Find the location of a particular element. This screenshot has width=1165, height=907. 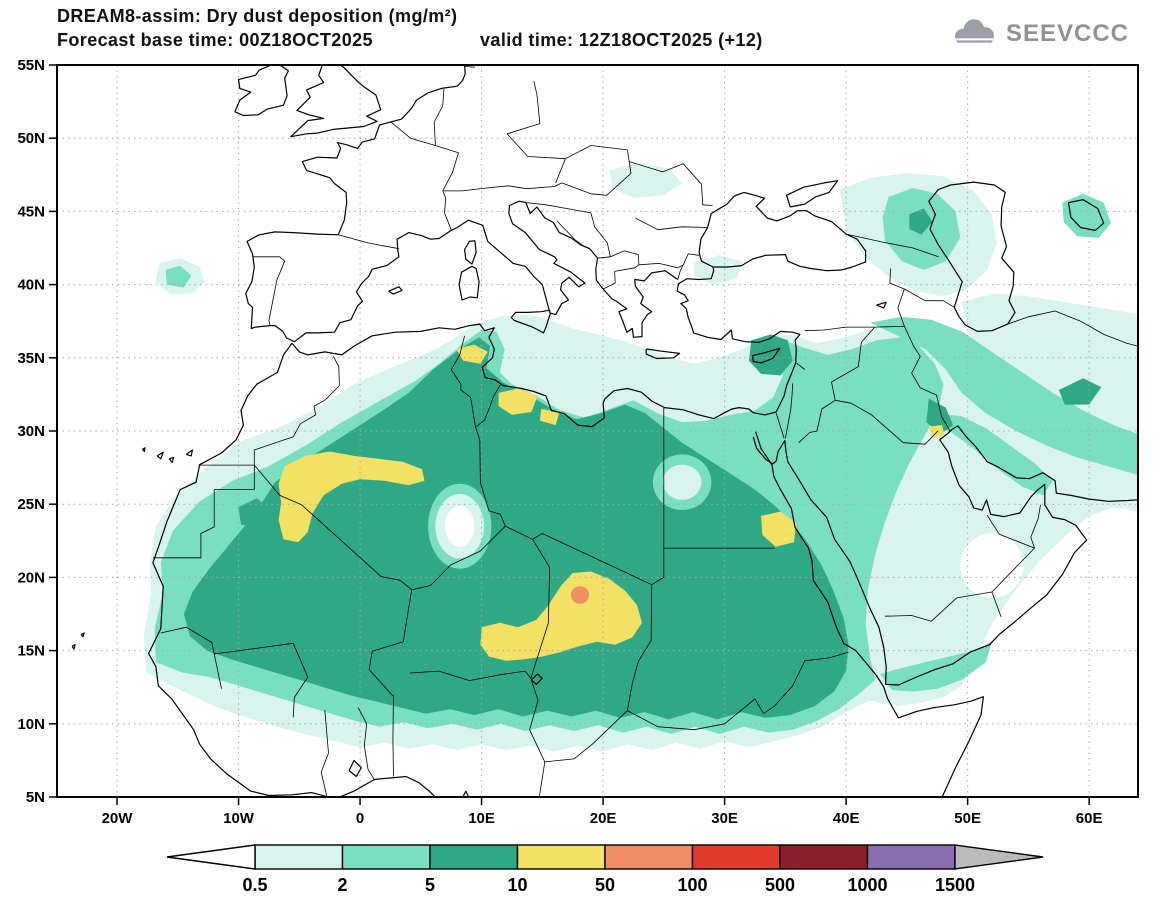

colorbar-tick-label: 5 is located at coordinates (430, 885).